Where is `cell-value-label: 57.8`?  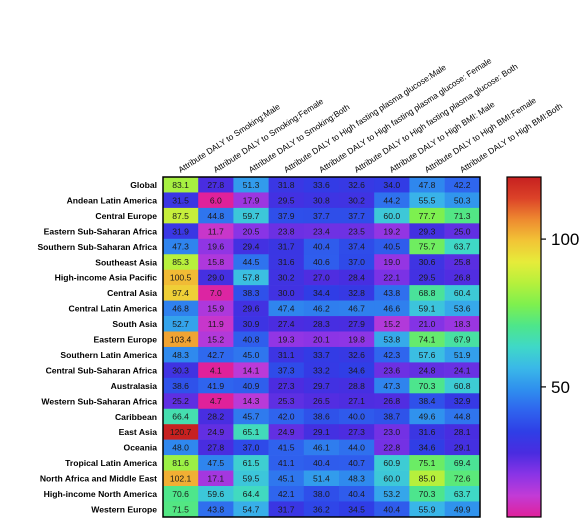 cell-value-label: 57.8 is located at coordinates (251, 278).